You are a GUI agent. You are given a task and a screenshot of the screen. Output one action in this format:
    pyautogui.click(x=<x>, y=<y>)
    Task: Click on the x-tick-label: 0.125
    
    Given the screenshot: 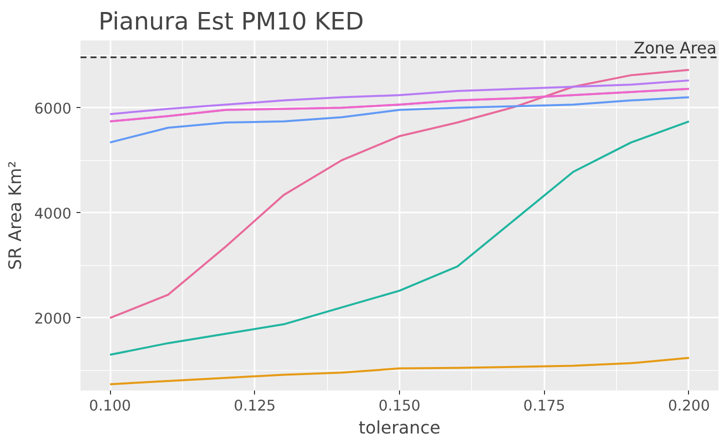 What is the action you would take?
    pyautogui.click(x=255, y=406)
    